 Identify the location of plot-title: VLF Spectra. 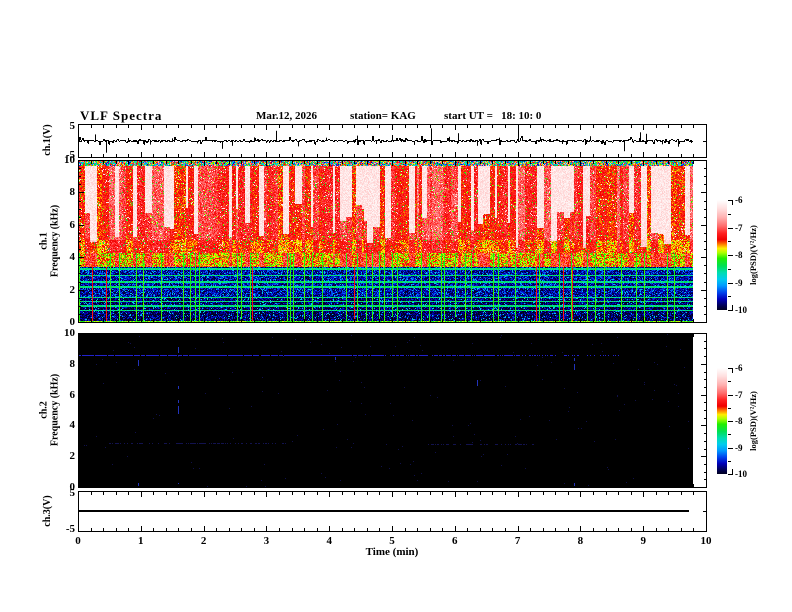
(121, 115).